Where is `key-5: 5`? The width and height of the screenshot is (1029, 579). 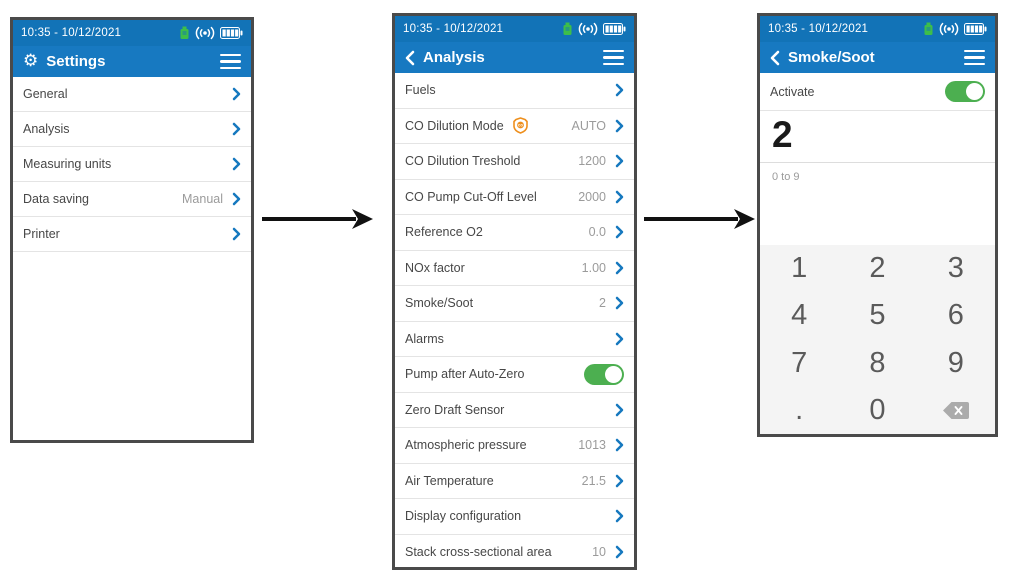
key-5: 5 is located at coordinates (877, 315).